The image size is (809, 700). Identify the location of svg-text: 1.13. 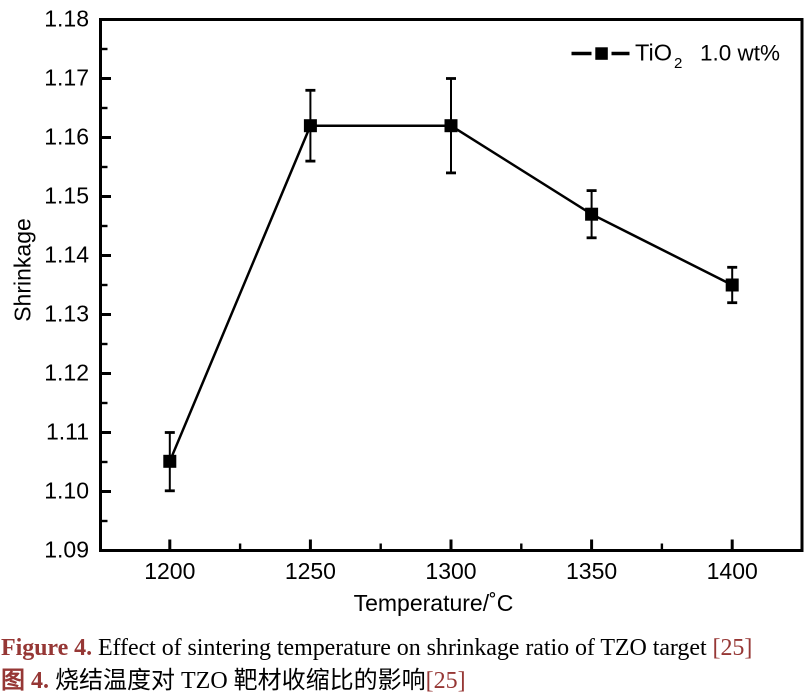
(66, 314).